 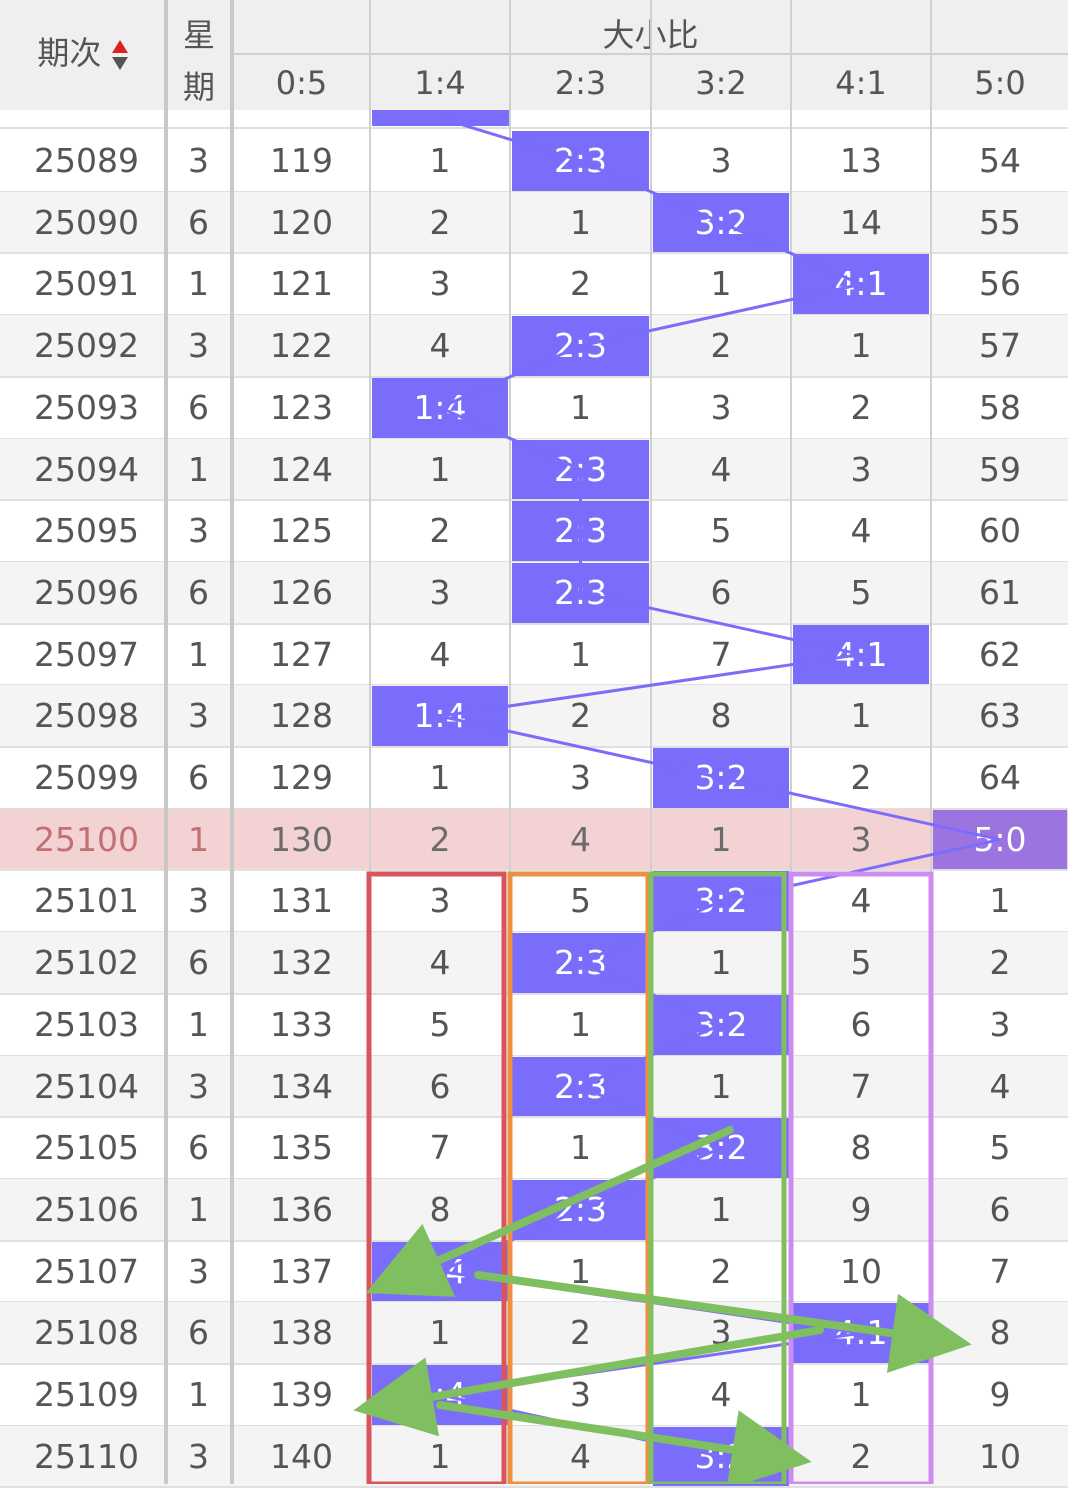 What do you see at coordinates (1000, 83) in the screenshot?
I see `column-header: 5:0` at bounding box center [1000, 83].